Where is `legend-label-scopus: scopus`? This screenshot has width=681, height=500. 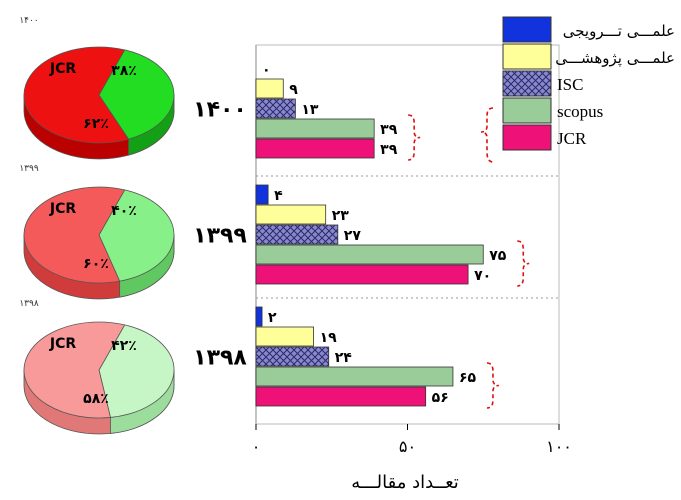
legend-label-scopus: scopus is located at coordinates (580, 111).